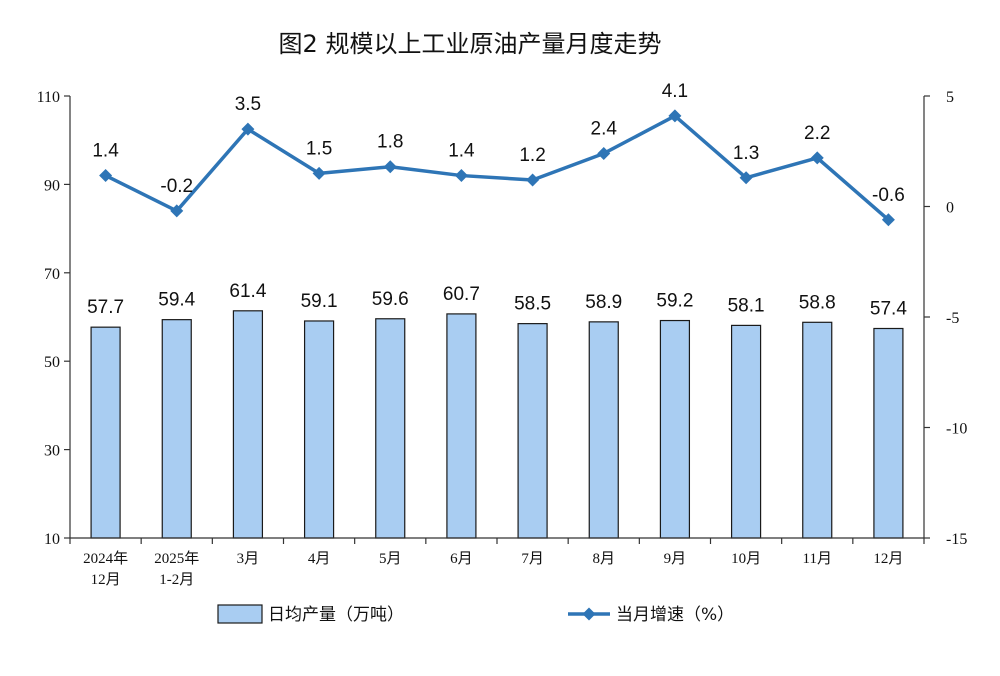  I want to click on left-axis-tick-label: 90, so click(52, 185).